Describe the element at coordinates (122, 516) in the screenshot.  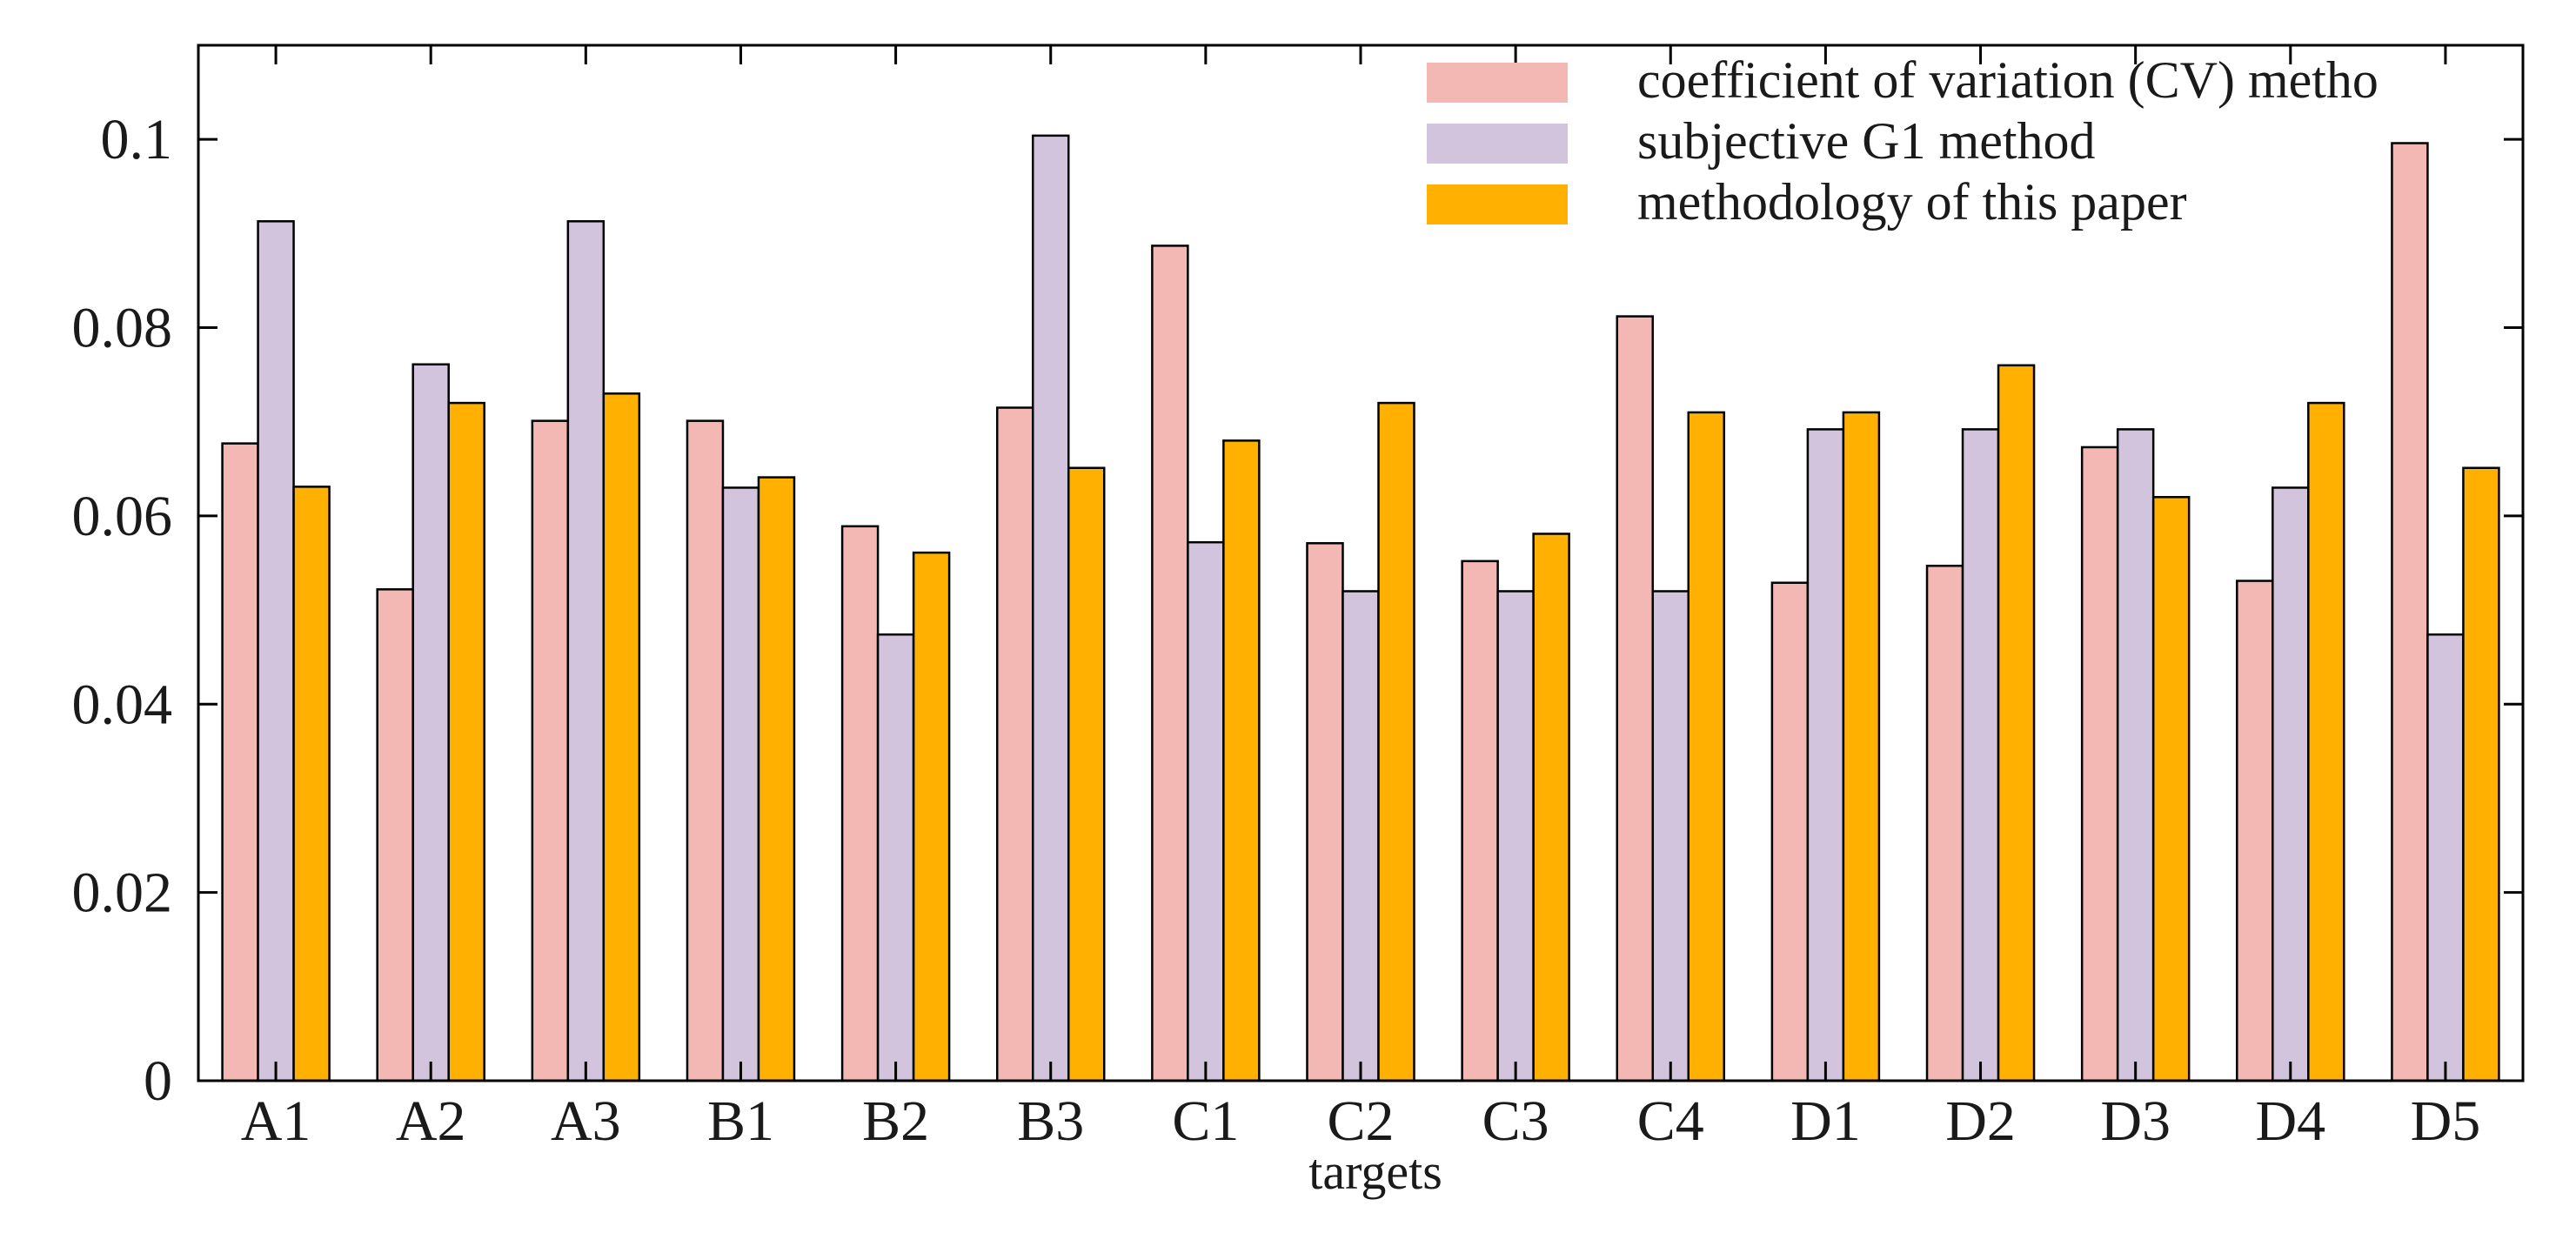
I see `y-tick-label: 0.06` at that location.